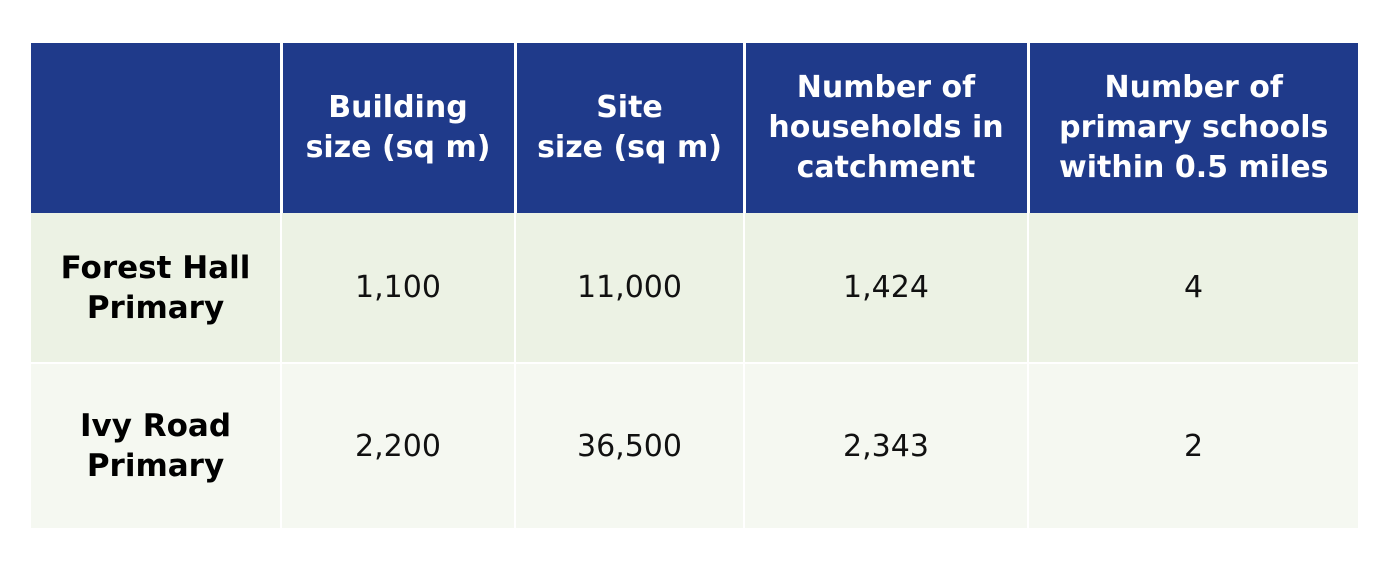 Image resolution: width=1377 pixels, height=574 pixels. What do you see at coordinates (629, 288) in the screenshot?
I see `cell-site-size: 11,000` at bounding box center [629, 288].